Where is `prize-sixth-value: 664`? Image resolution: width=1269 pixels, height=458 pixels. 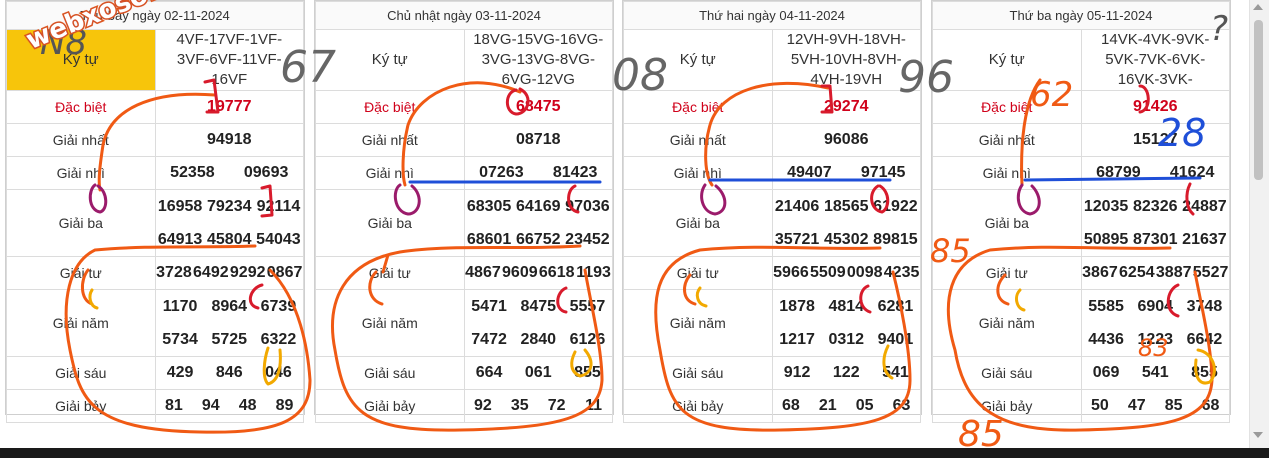 prize-sixth-value: 664 is located at coordinates (489, 372).